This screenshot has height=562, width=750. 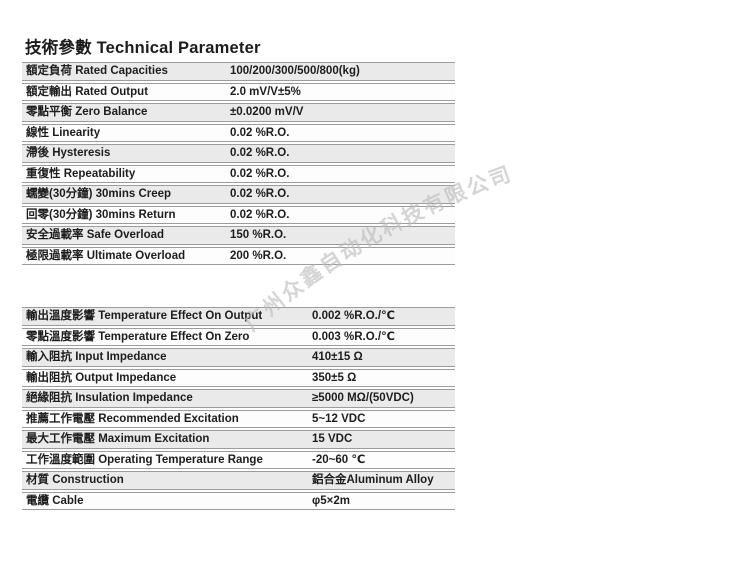 What do you see at coordinates (99, 194) in the screenshot?
I see `row-label: 蠕變(30分鐘) 30mins Creep` at bounding box center [99, 194].